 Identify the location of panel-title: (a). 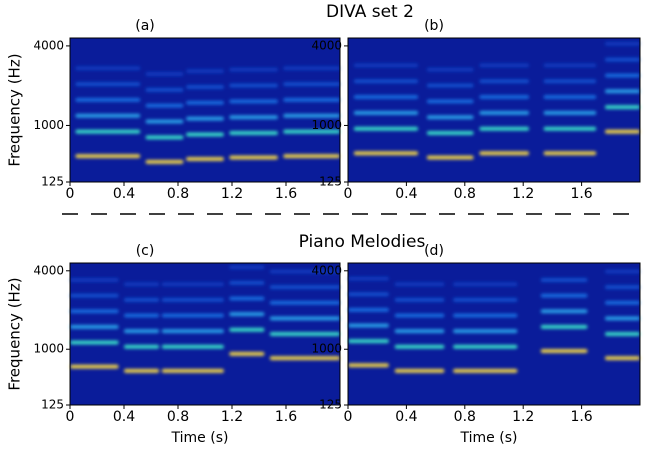
(145, 26).